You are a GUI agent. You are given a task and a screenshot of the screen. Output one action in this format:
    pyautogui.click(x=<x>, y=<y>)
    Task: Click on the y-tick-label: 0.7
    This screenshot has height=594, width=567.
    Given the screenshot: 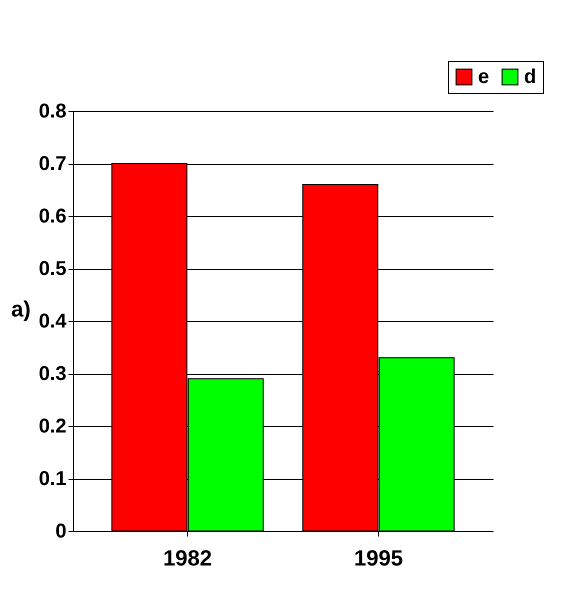 What is the action you would take?
    pyautogui.click(x=52, y=164)
    